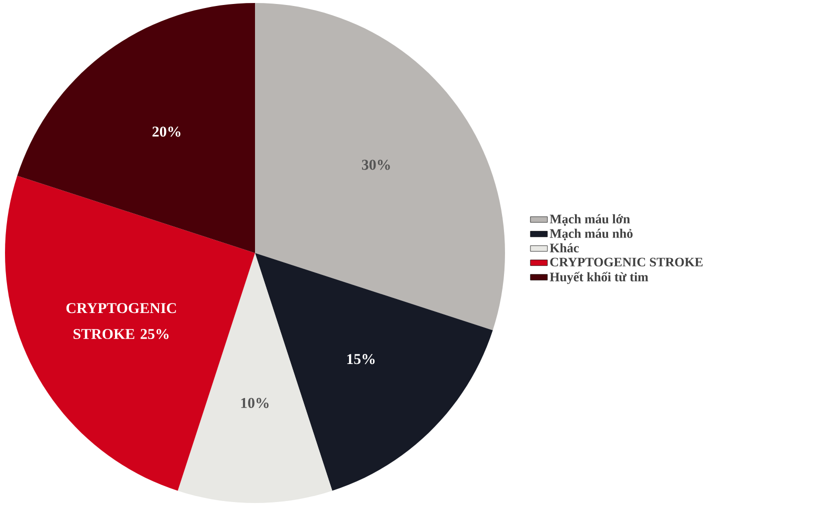 The height and width of the screenshot is (506, 835). Describe the element at coordinates (626, 262) in the screenshot. I see `legend-label: CRYPTOGENIC STROKE` at that location.